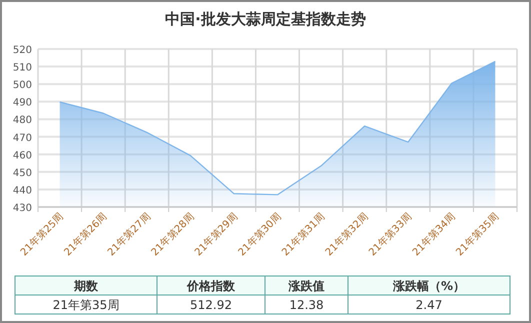  Describe the element at coordinates (265, 19) in the screenshot. I see `chart-title: 中国·批发大蒜周定基指数走势` at that location.